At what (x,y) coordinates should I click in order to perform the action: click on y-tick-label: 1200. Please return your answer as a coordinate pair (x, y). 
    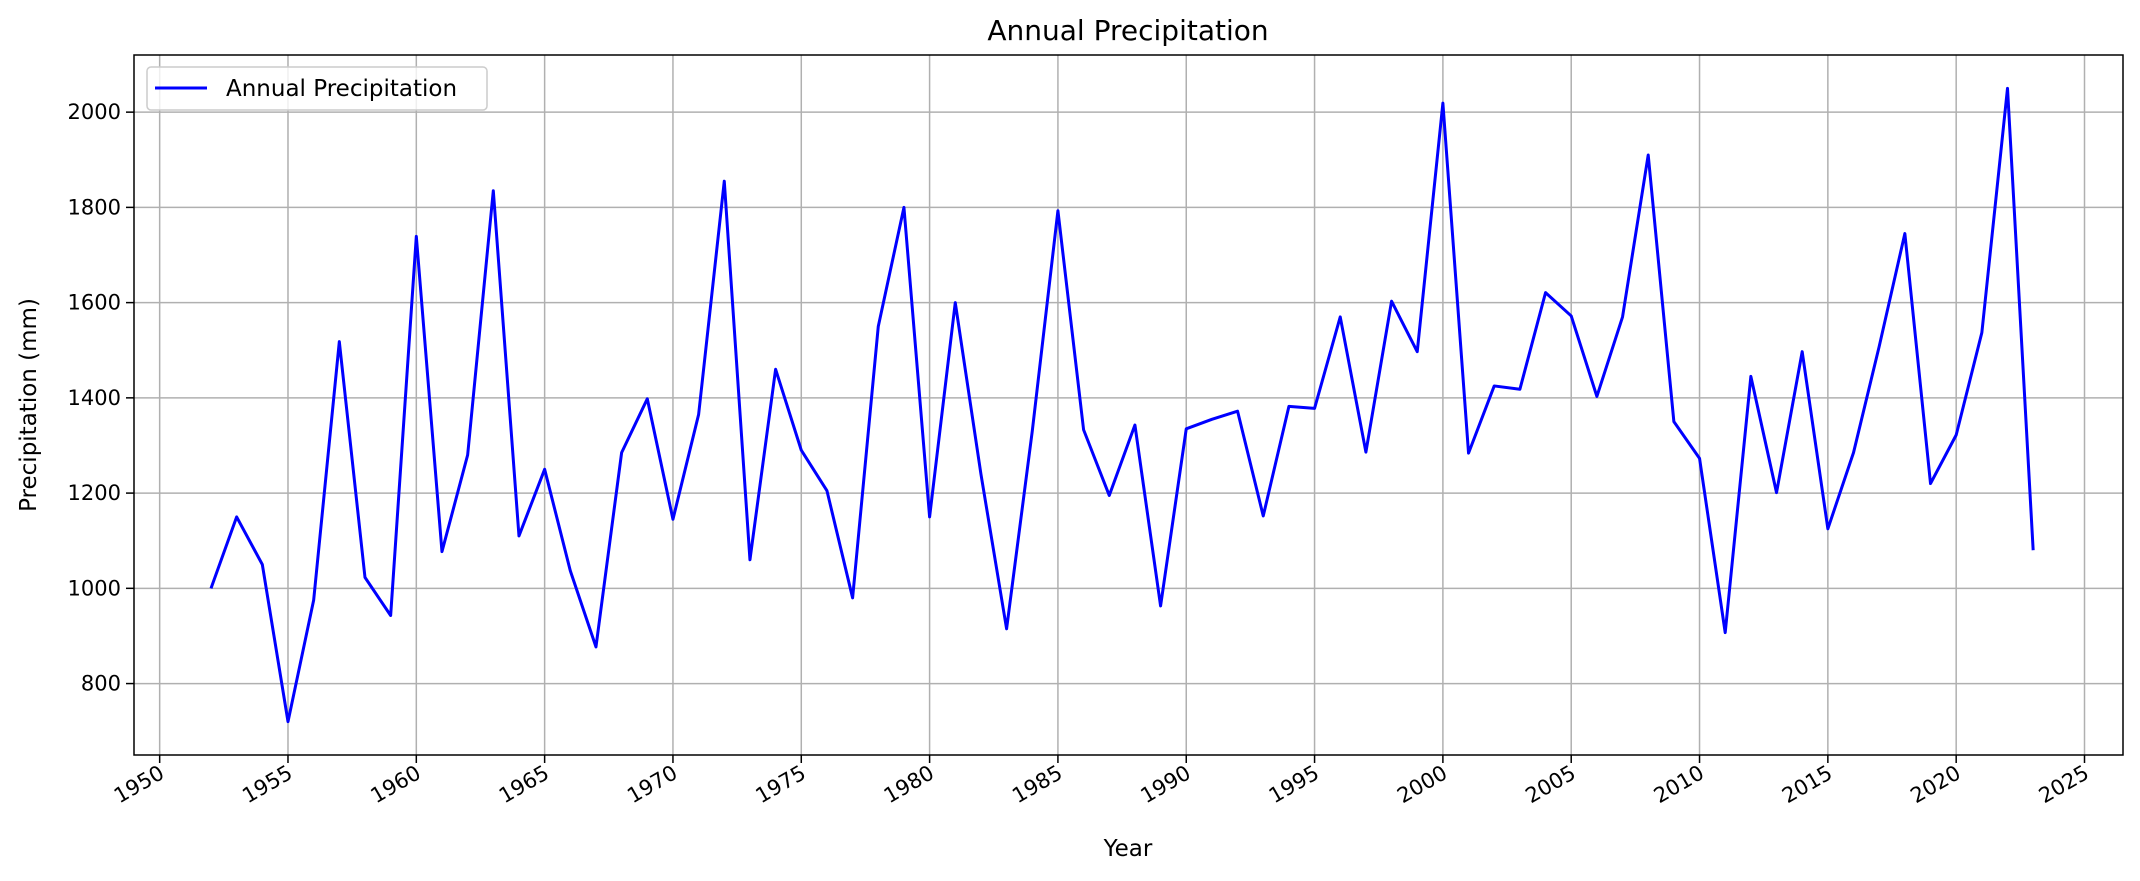
    Looking at the image, I should click on (94, 493).